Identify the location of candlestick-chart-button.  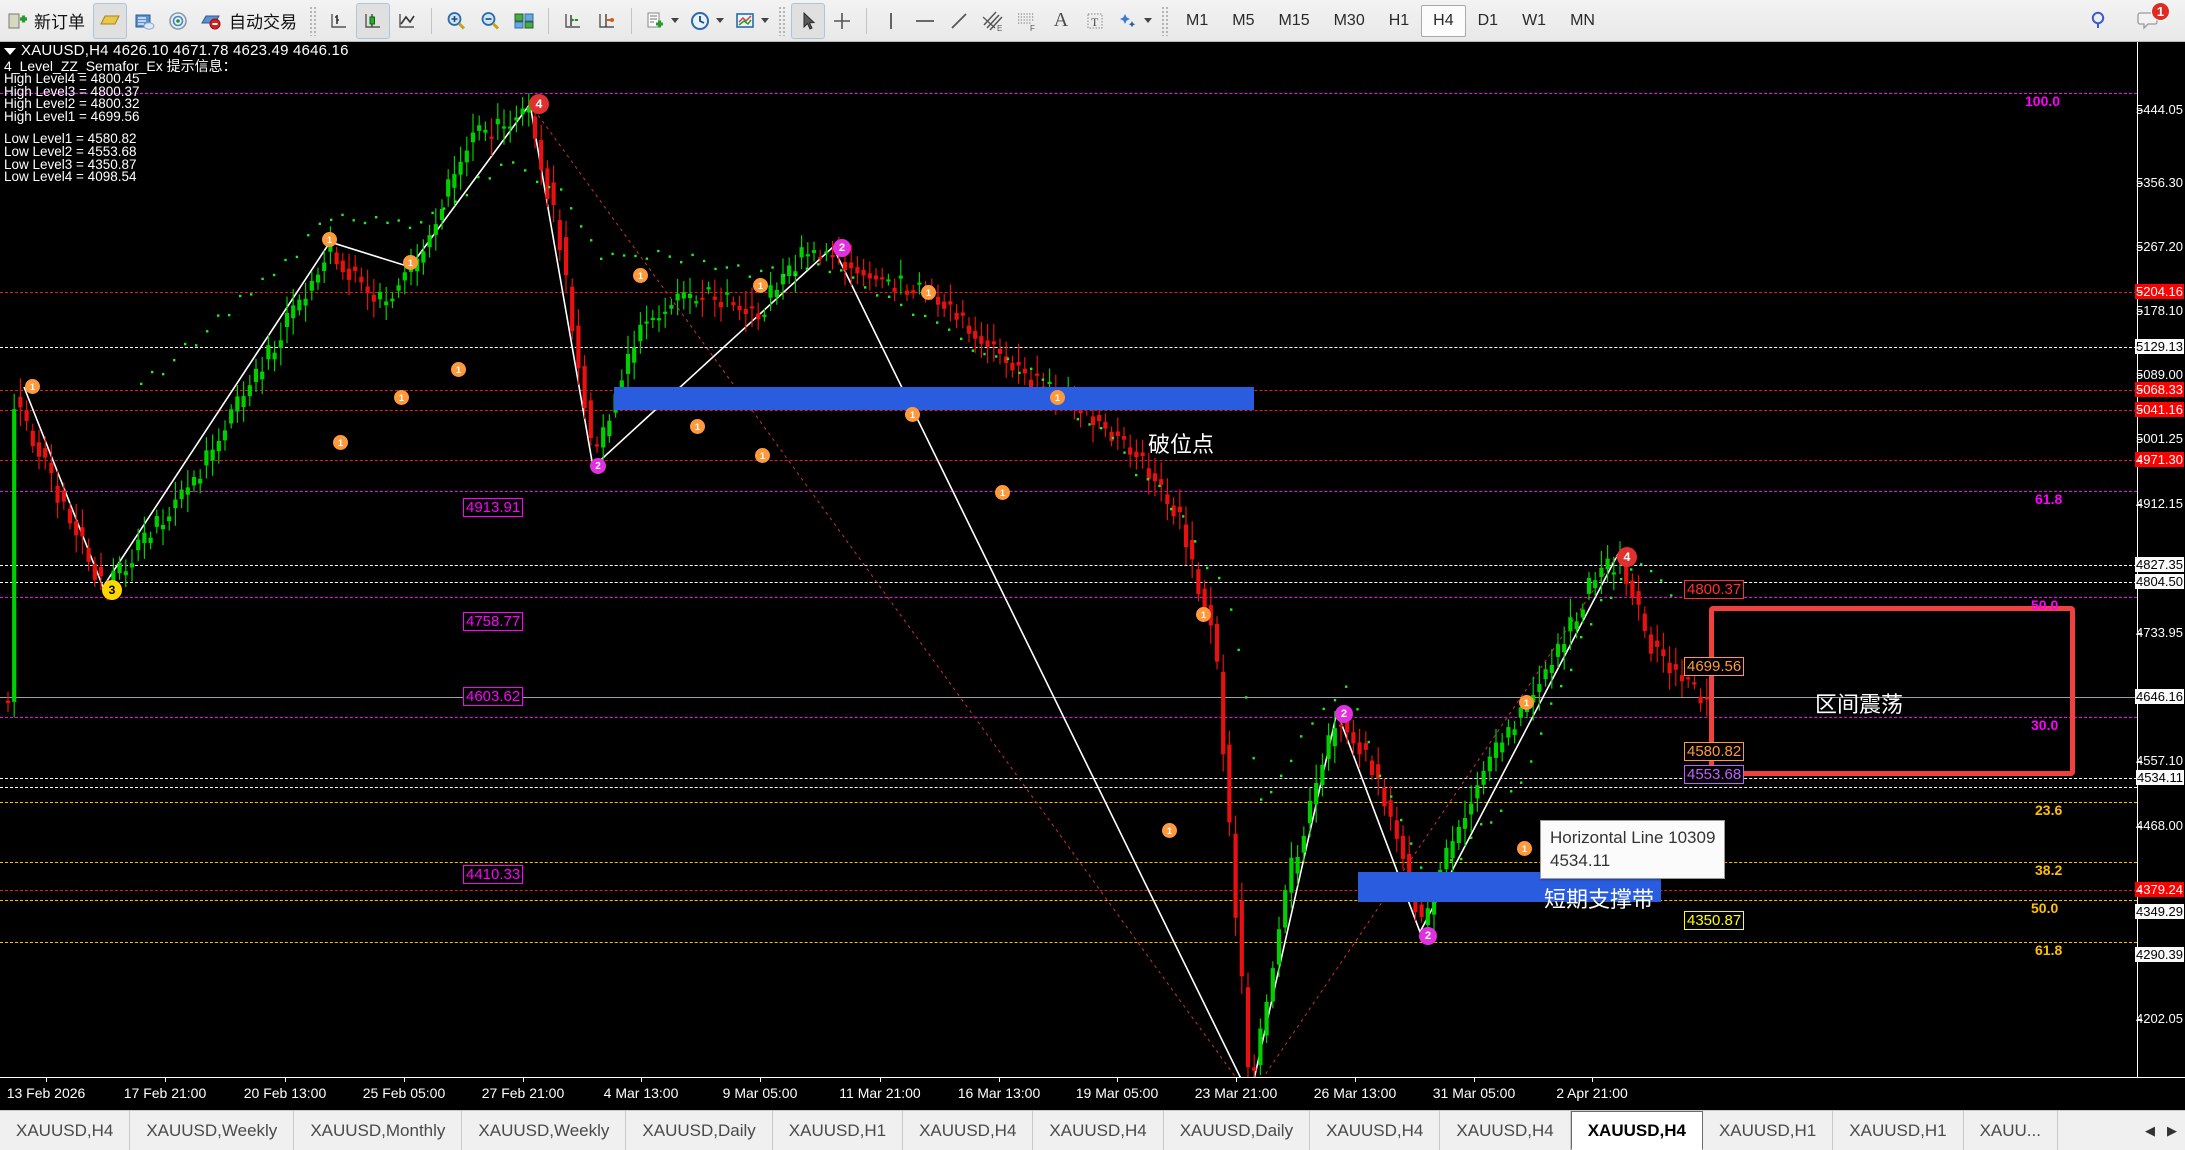
(373, 20).